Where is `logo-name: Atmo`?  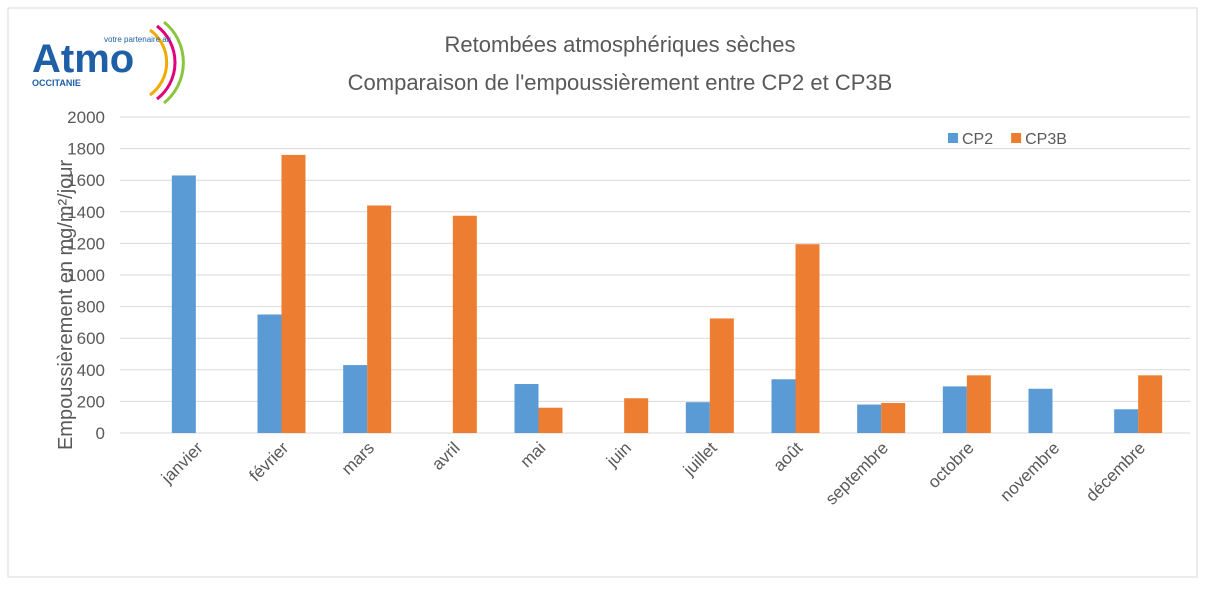
logo-name: Atmo is located at coordinates (83, 59).